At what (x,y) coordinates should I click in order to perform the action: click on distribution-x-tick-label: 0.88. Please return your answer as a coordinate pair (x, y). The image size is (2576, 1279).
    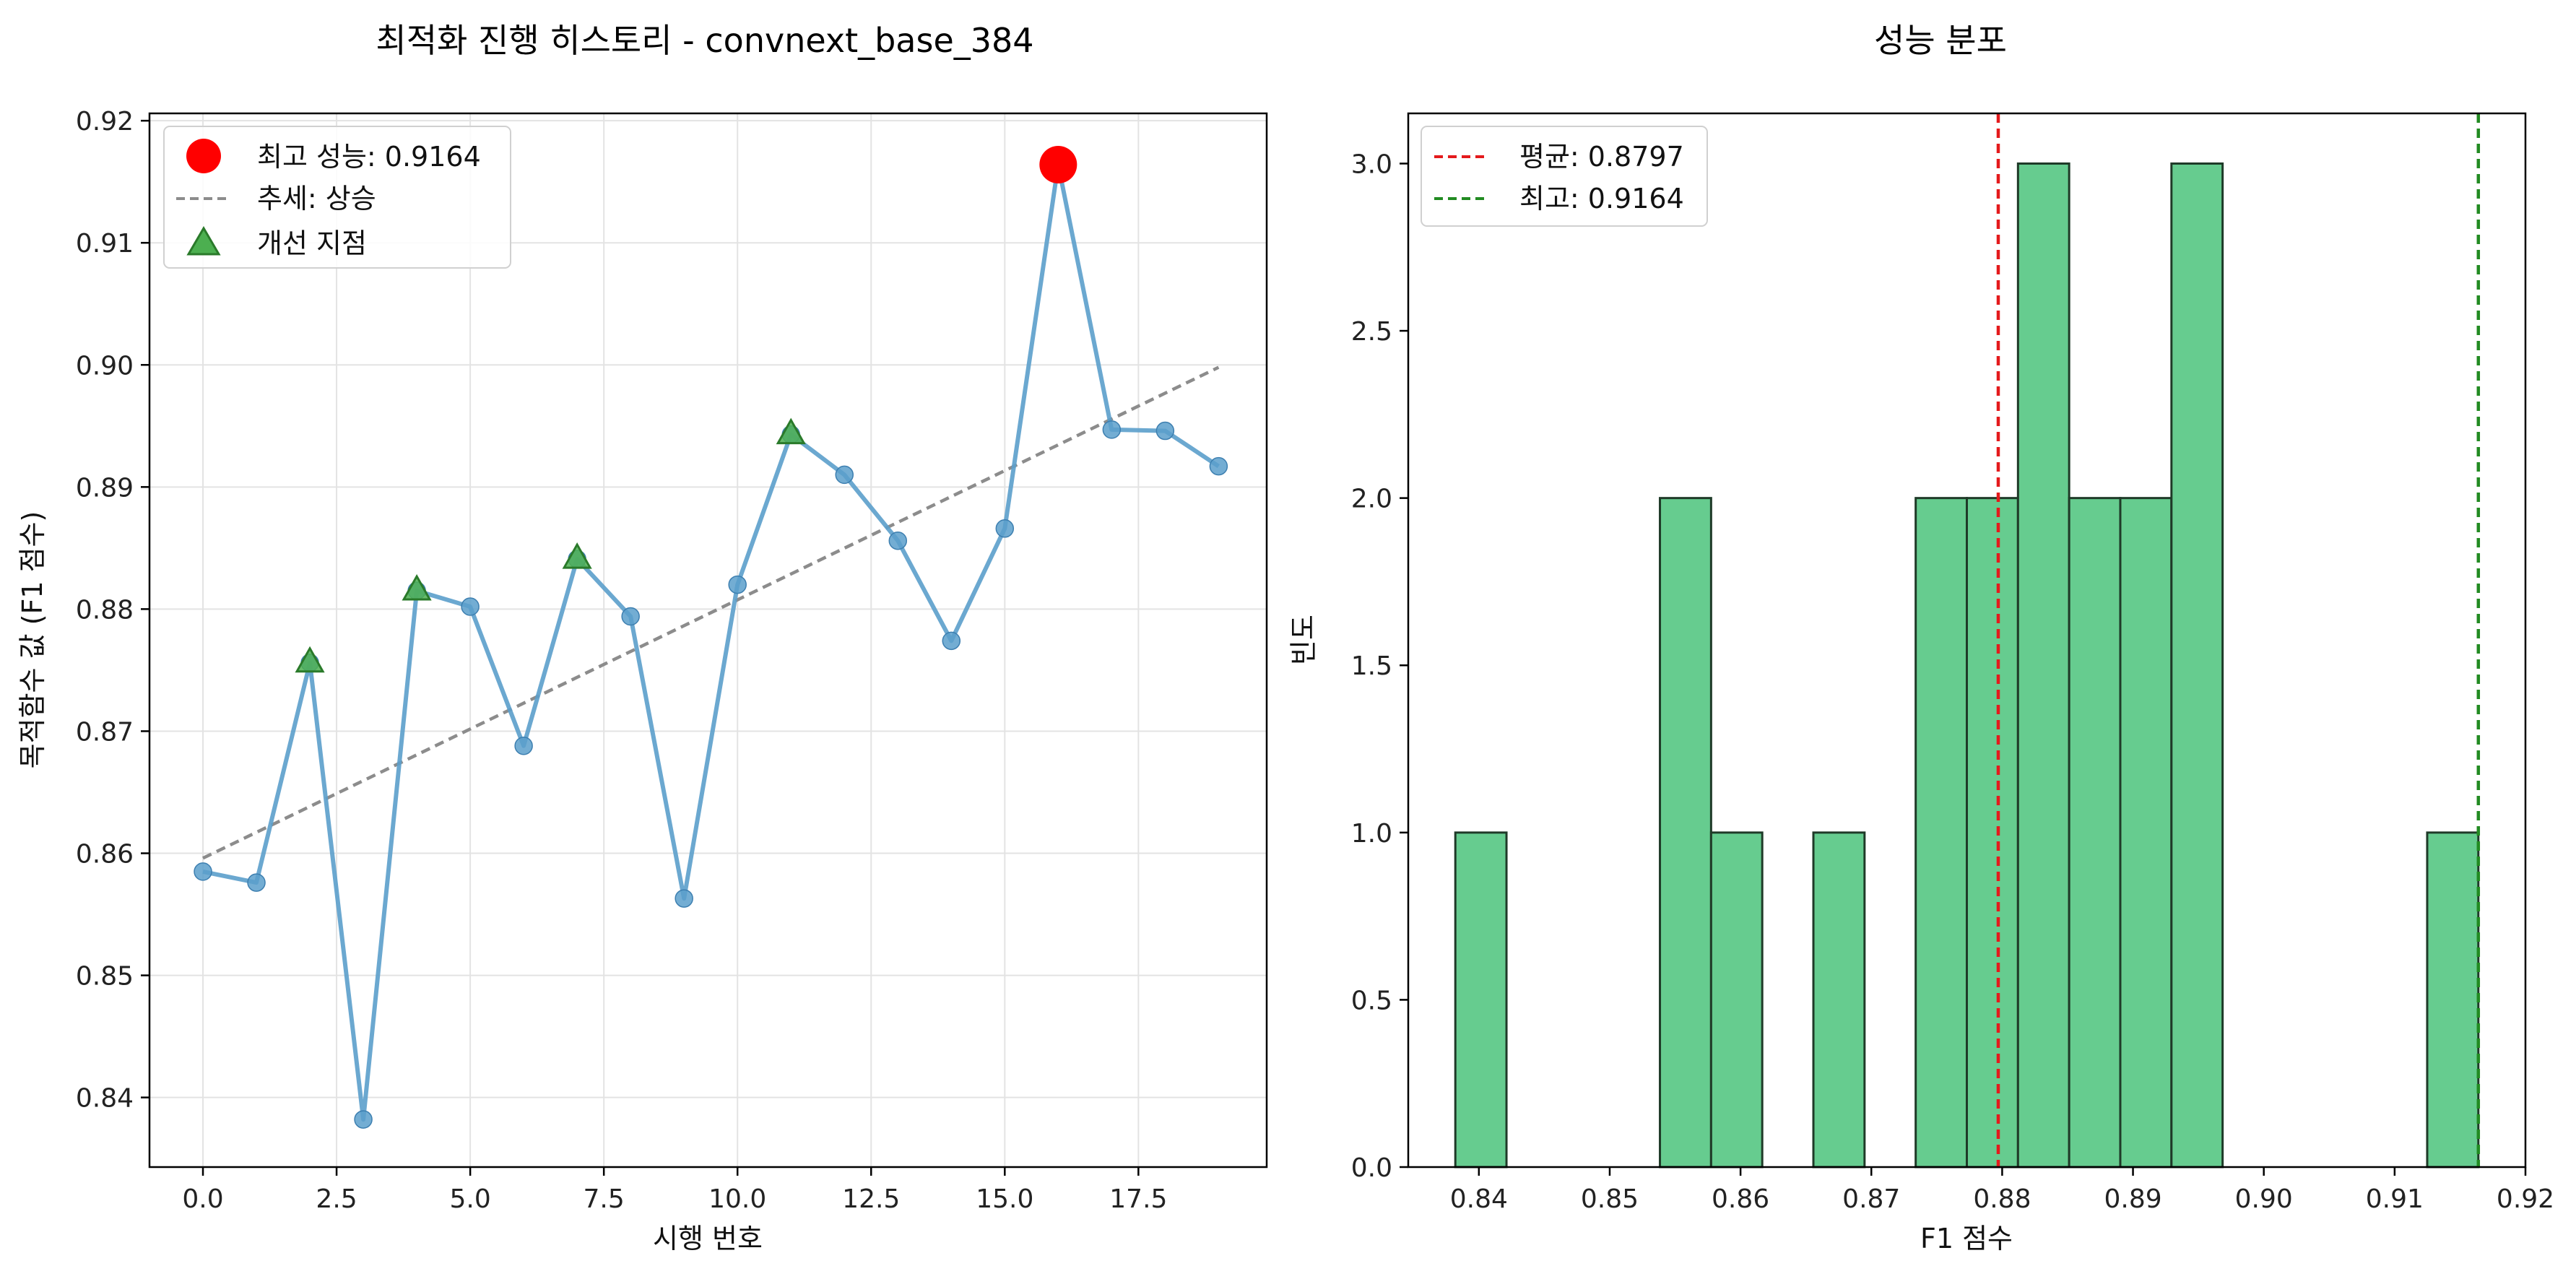
    Looking at the image, I should click on (2002, 1199).